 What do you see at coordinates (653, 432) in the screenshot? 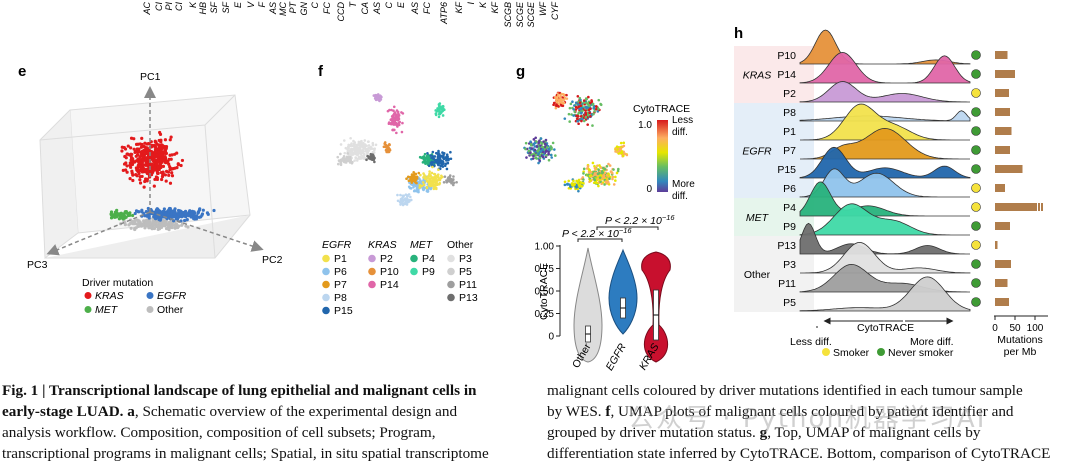
I see `caption-right-line3: grouped by driver mutation status.` at bounding box center [653, 432].